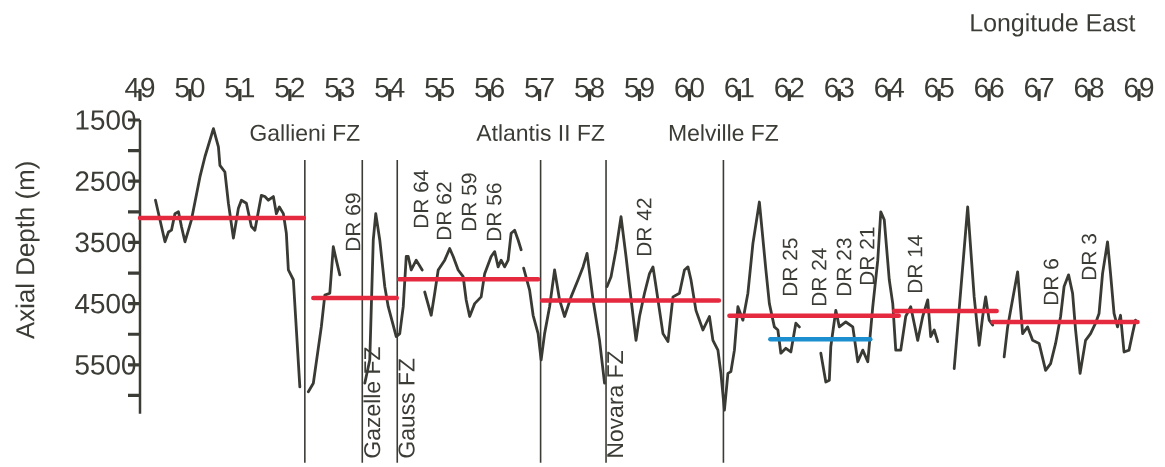  What do you see at coordinates (789, 87) in the screenshot?
I see `x-tick-label: 62` at bounding box center [789, 87].